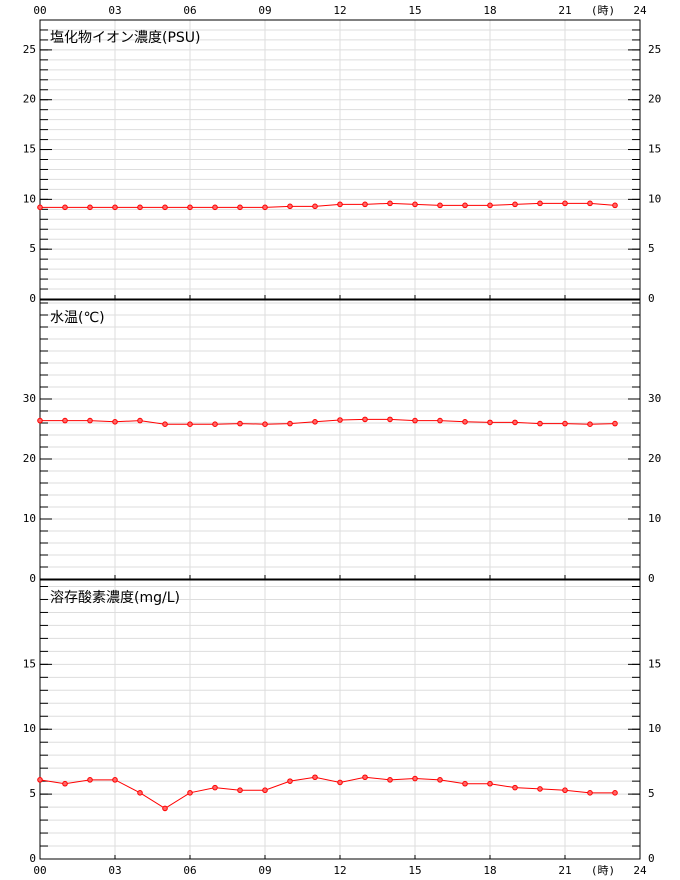 This screenshot has height=880, width=680. I want to click on x-tick-label: 15, so click(414, 10).